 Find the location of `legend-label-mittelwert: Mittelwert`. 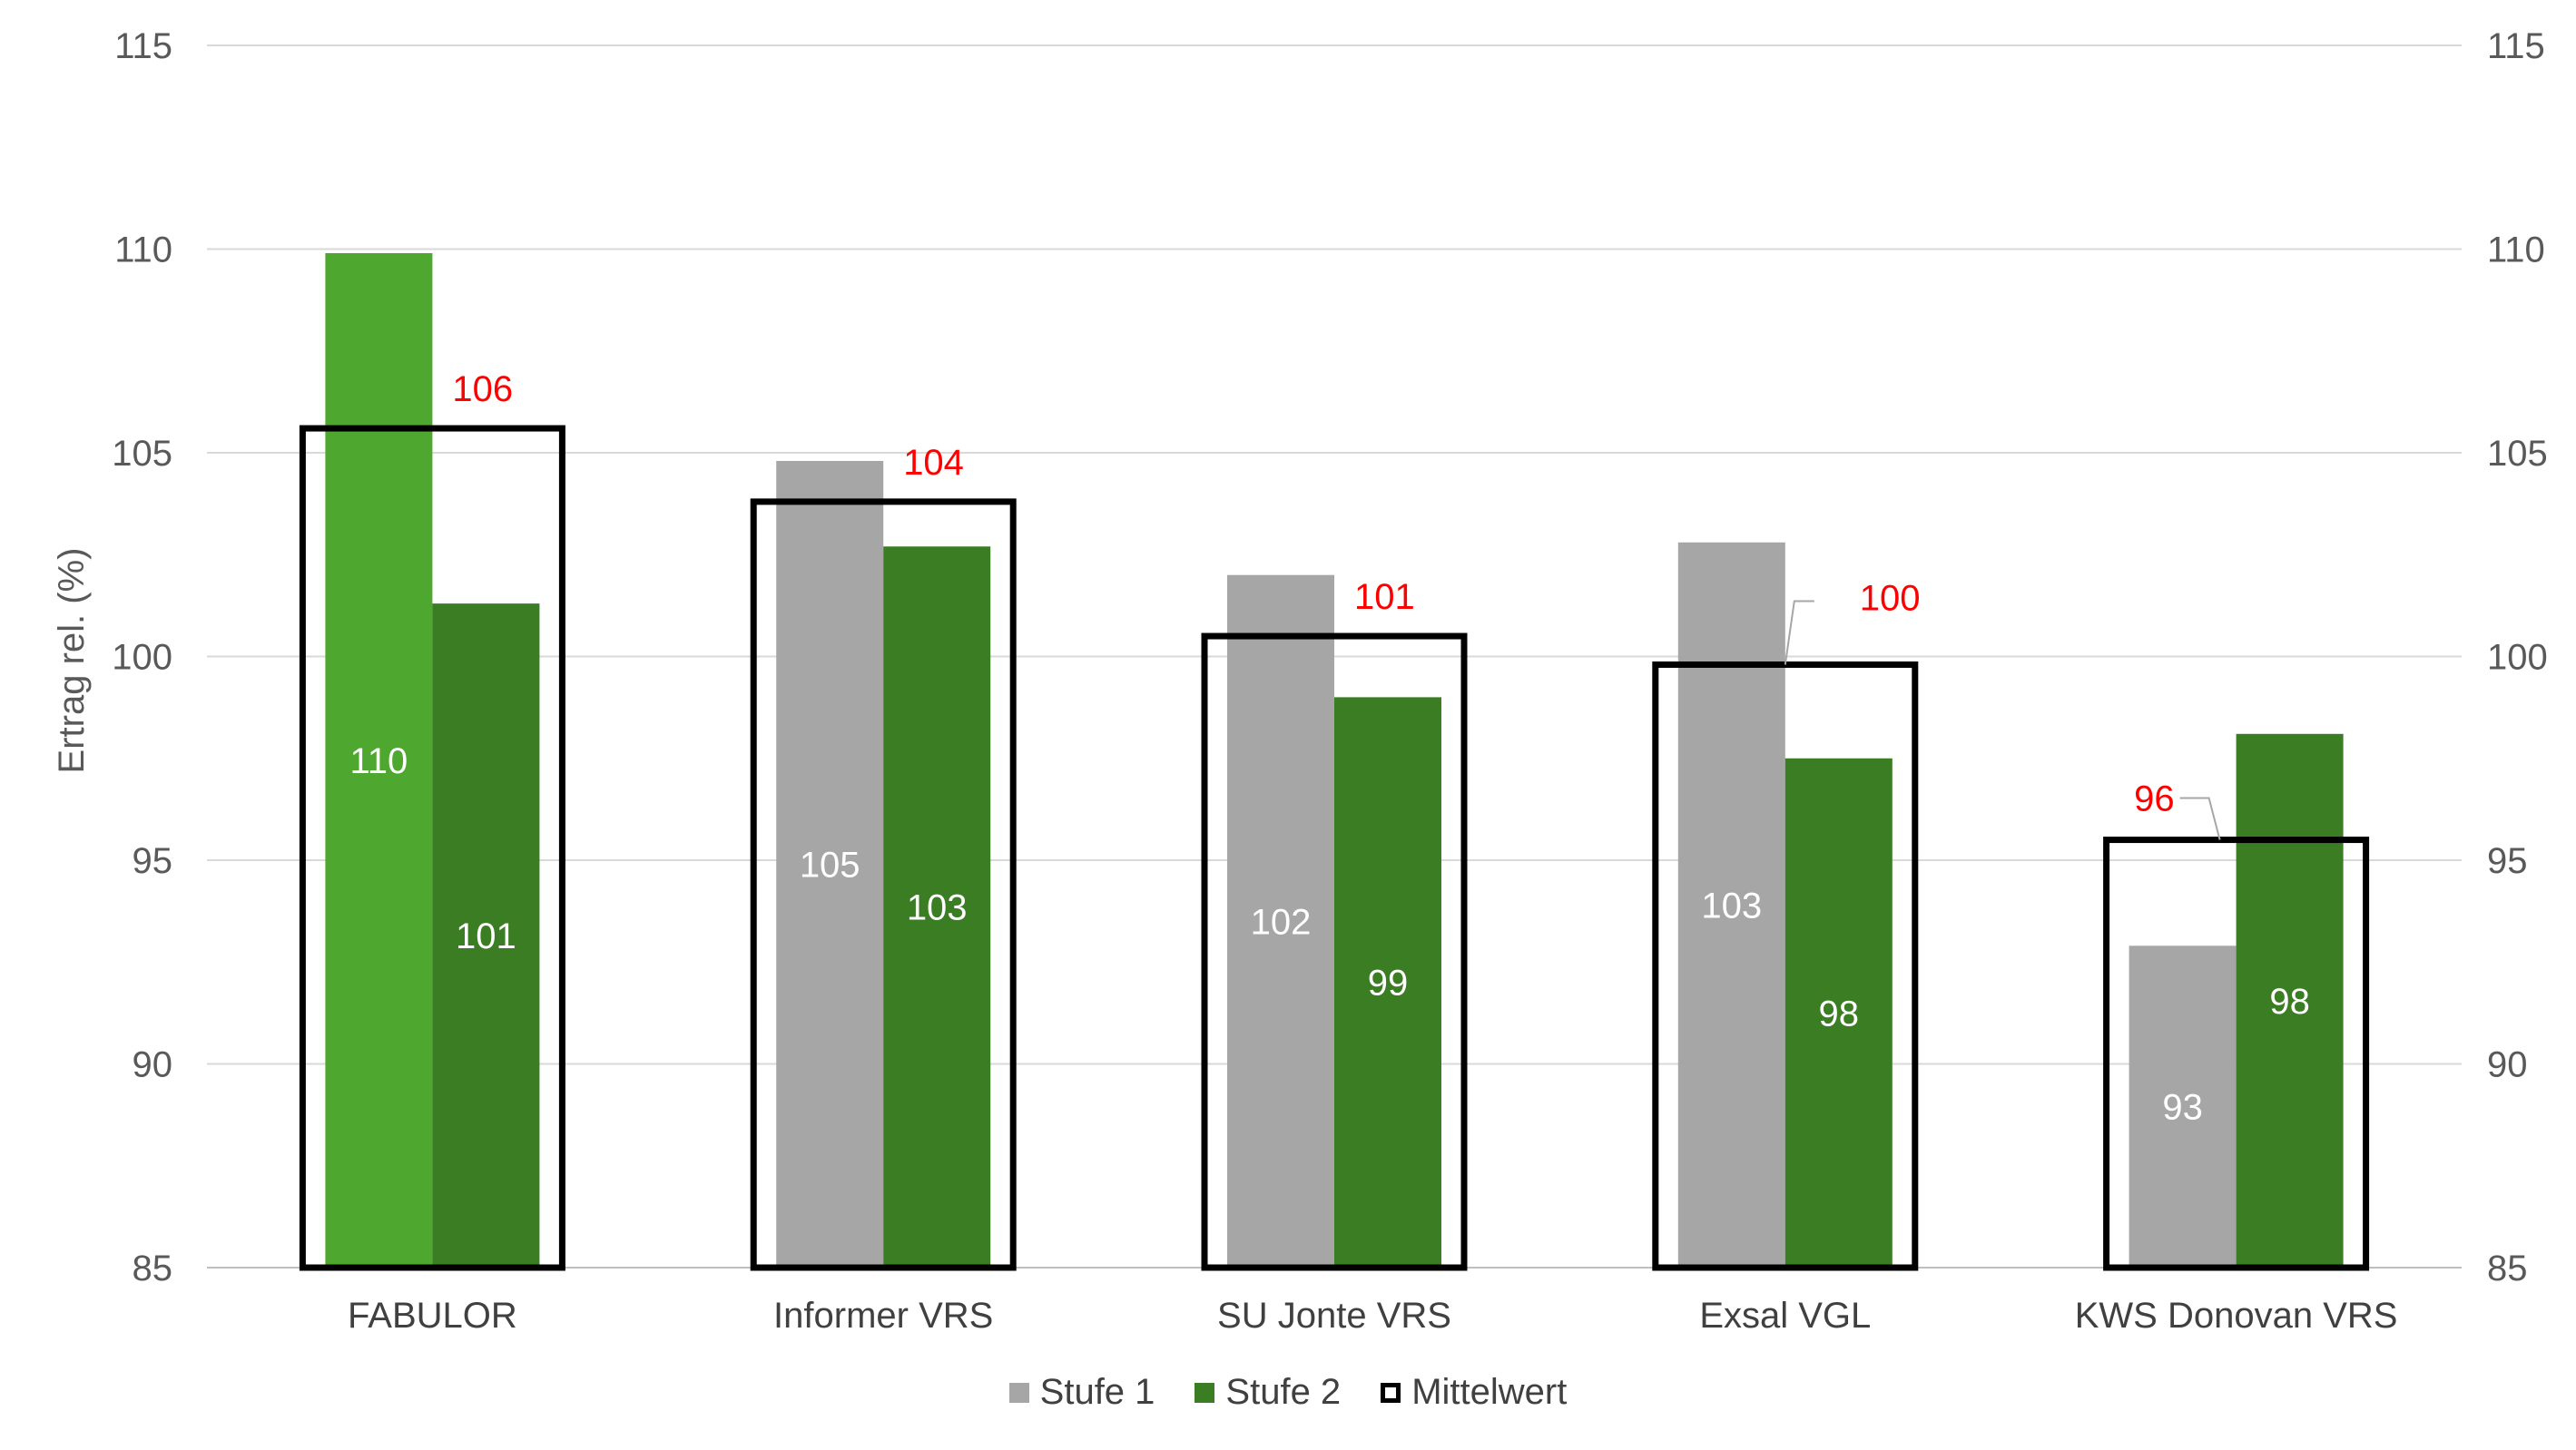

legend-label-mittelwert: Mittelwert is located at coordinates (1489, 1392).